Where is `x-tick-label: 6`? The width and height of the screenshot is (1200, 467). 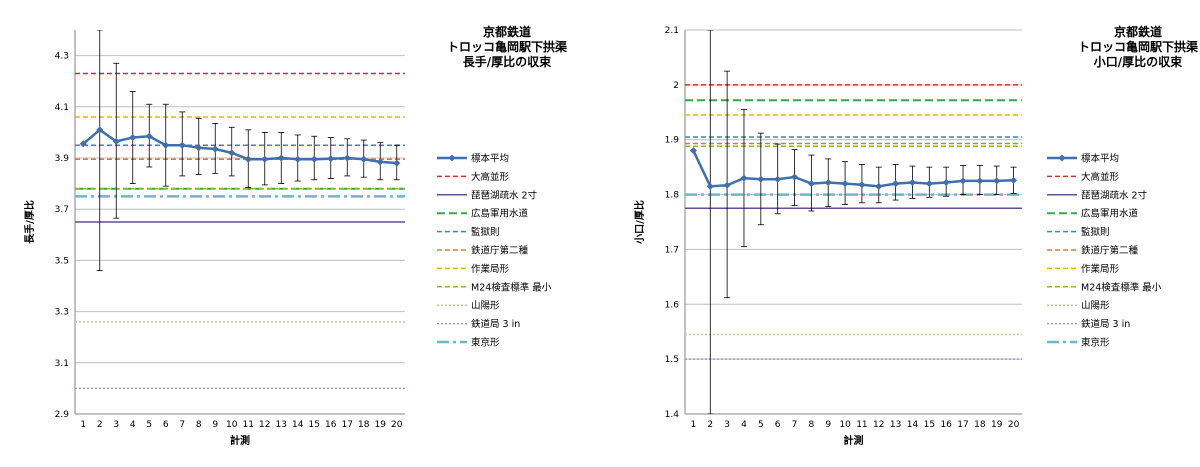 x-tick-label: 6 is located at coordinates (166, 425).